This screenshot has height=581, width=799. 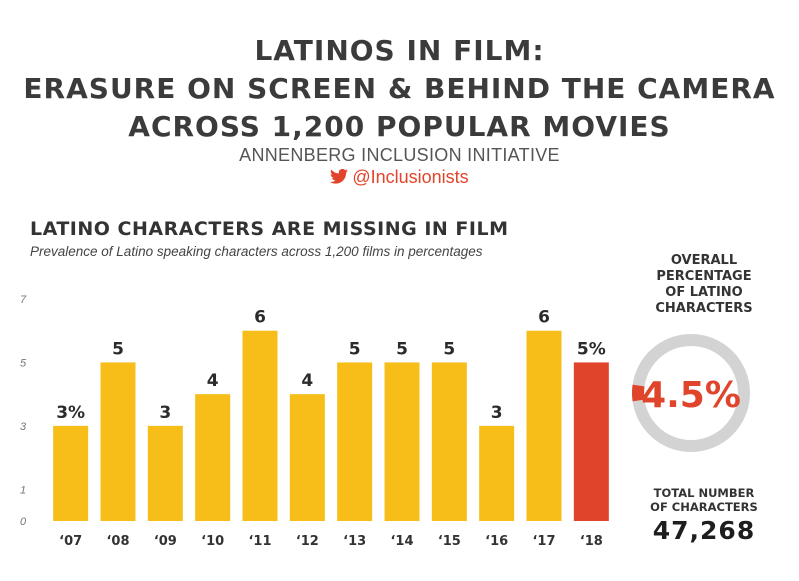 I want to click on x-tick-label: ‘13, so click(x=354, y=541).